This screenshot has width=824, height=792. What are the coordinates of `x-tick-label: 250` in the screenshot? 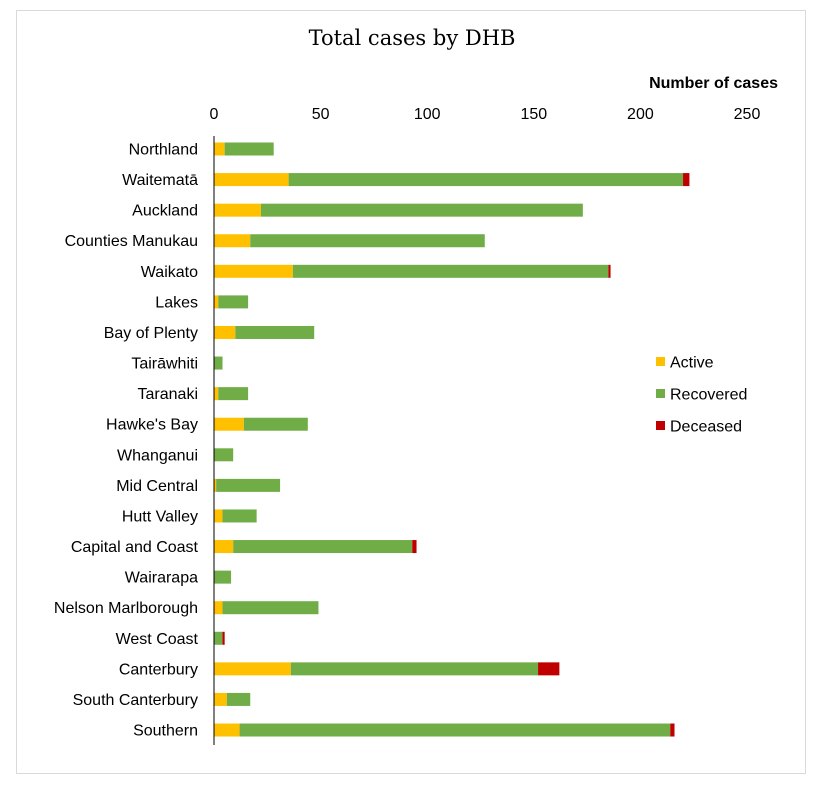 It's located at (747, 114).